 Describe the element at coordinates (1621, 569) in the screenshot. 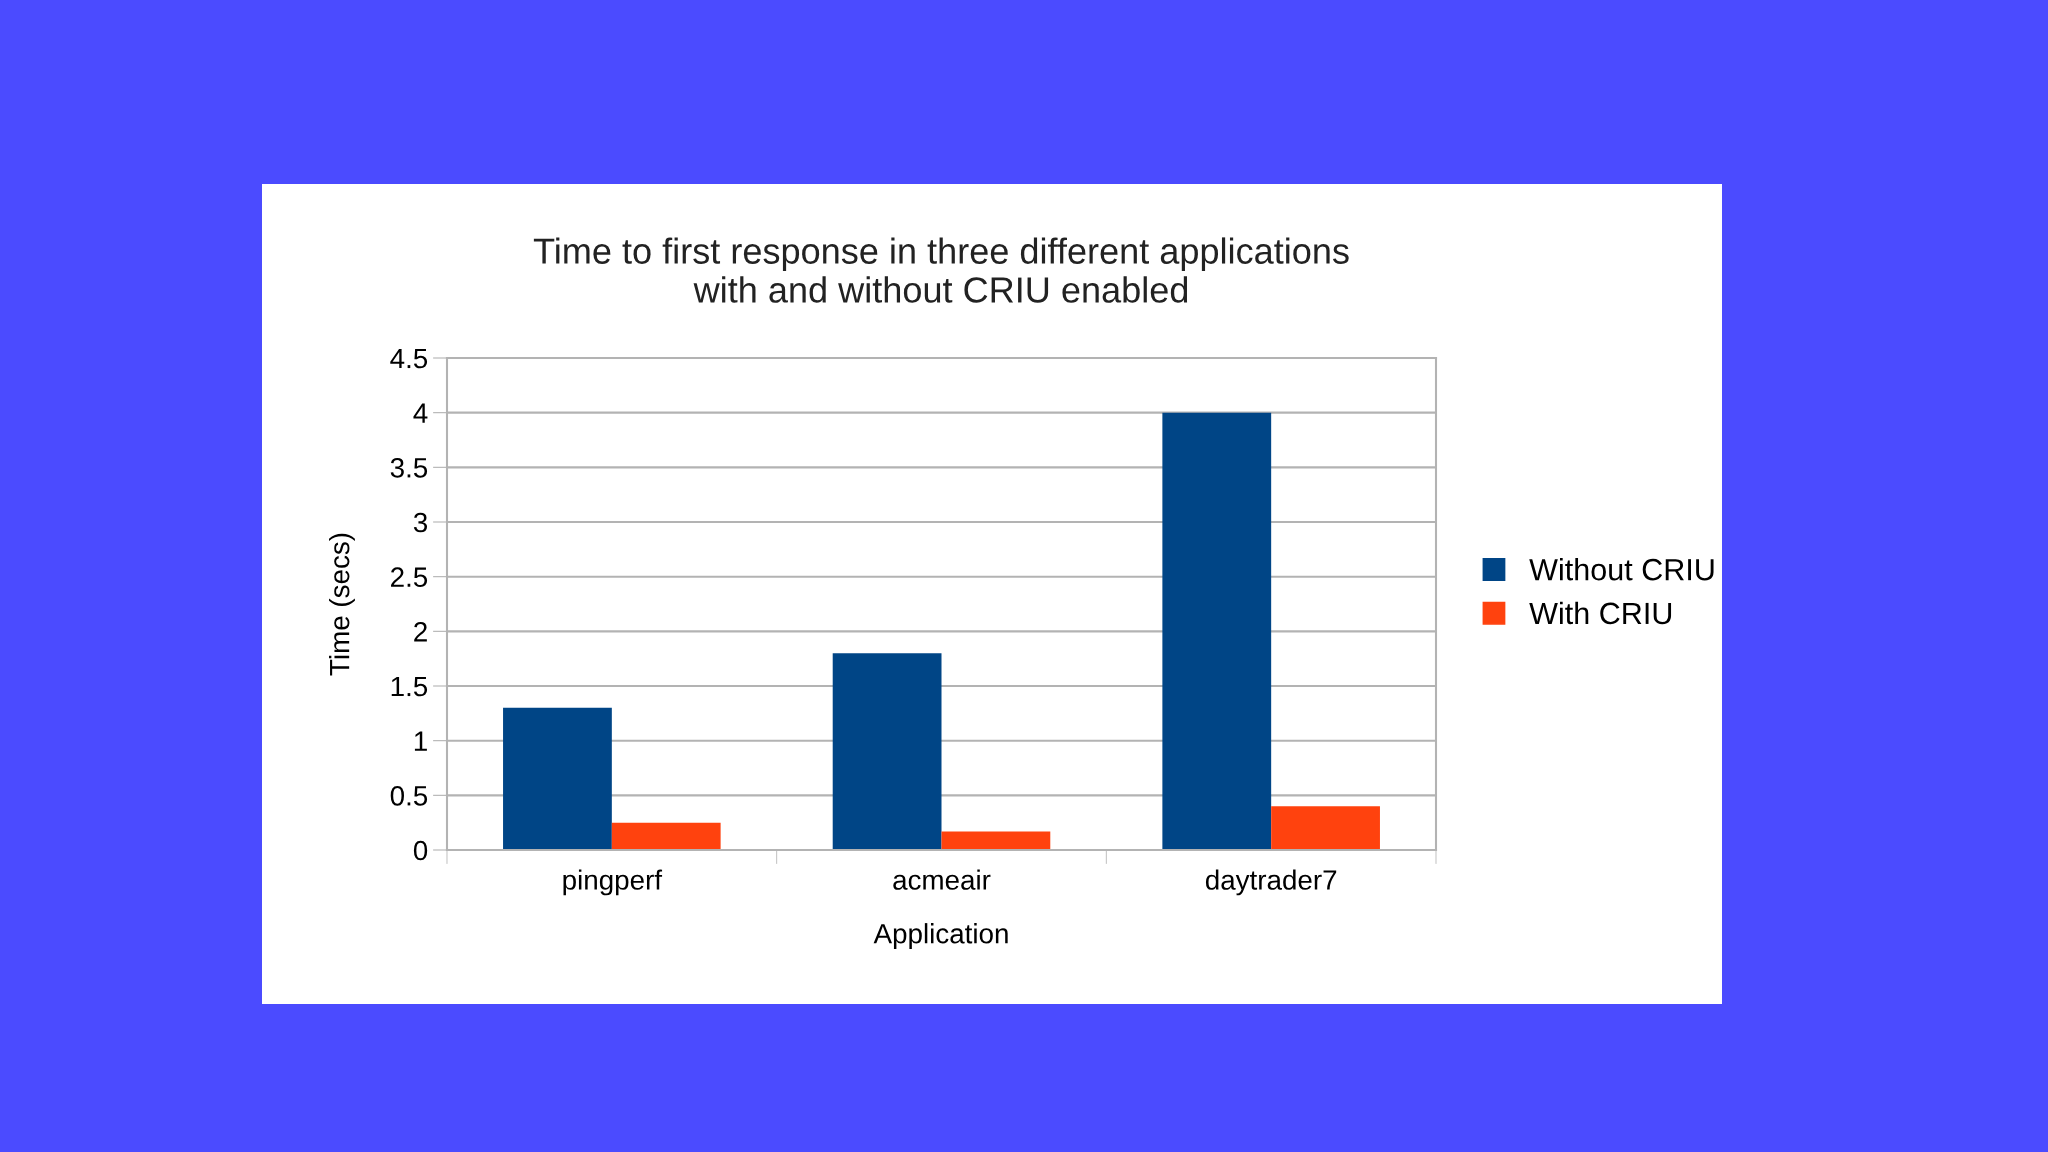

I see `legend-label: Without CRIU` at that location.